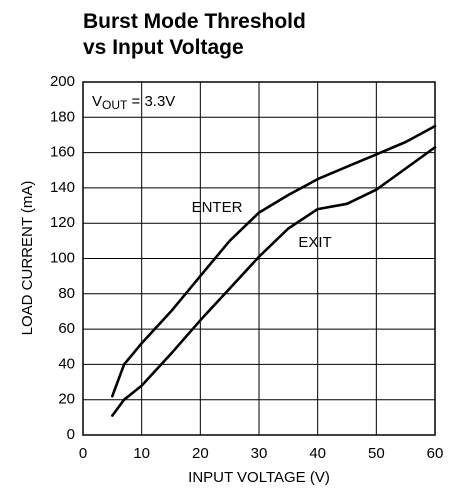  What do you see at coordinates (27, 258) in the screenshot?
I see `y-axis-label: LOAD CURRENT (mA)` at bounding box center [27, 258].